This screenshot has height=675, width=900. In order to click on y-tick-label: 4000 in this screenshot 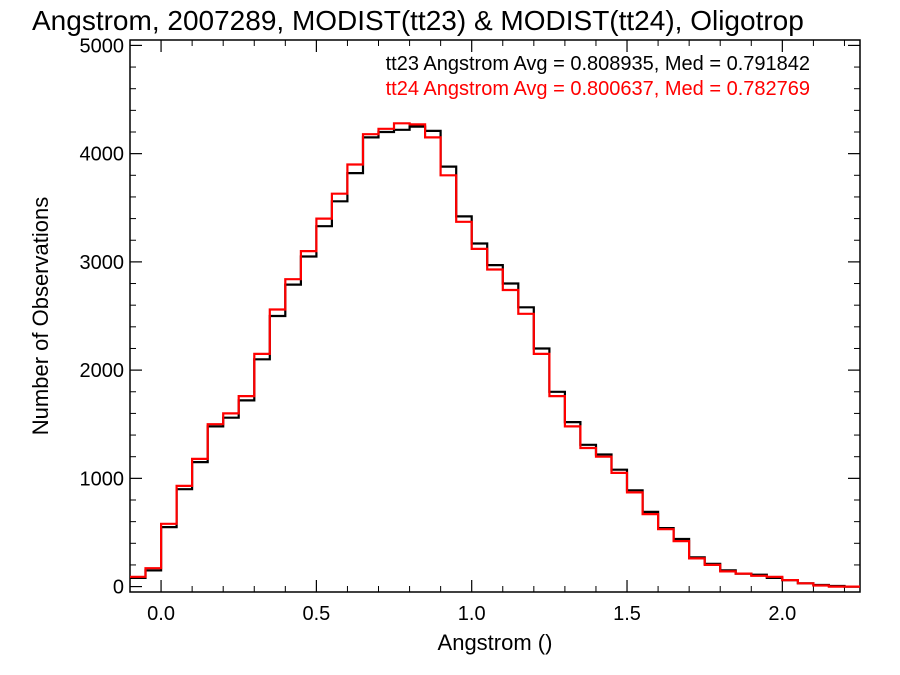, I will do `click(102, 155)`.